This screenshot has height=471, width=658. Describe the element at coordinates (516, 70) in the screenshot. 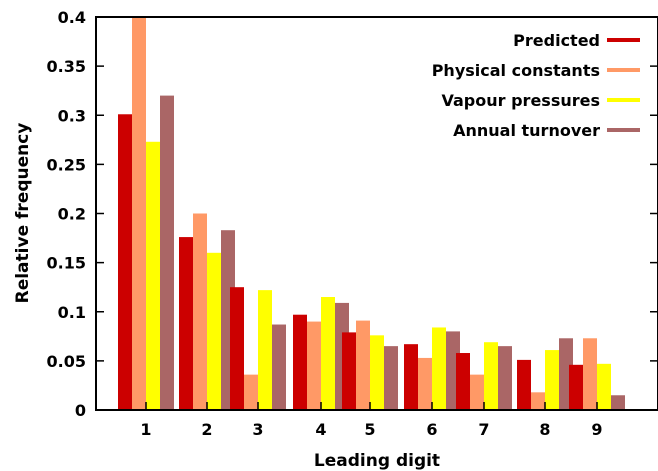

I see `legend-label: Physical constants` at that location.